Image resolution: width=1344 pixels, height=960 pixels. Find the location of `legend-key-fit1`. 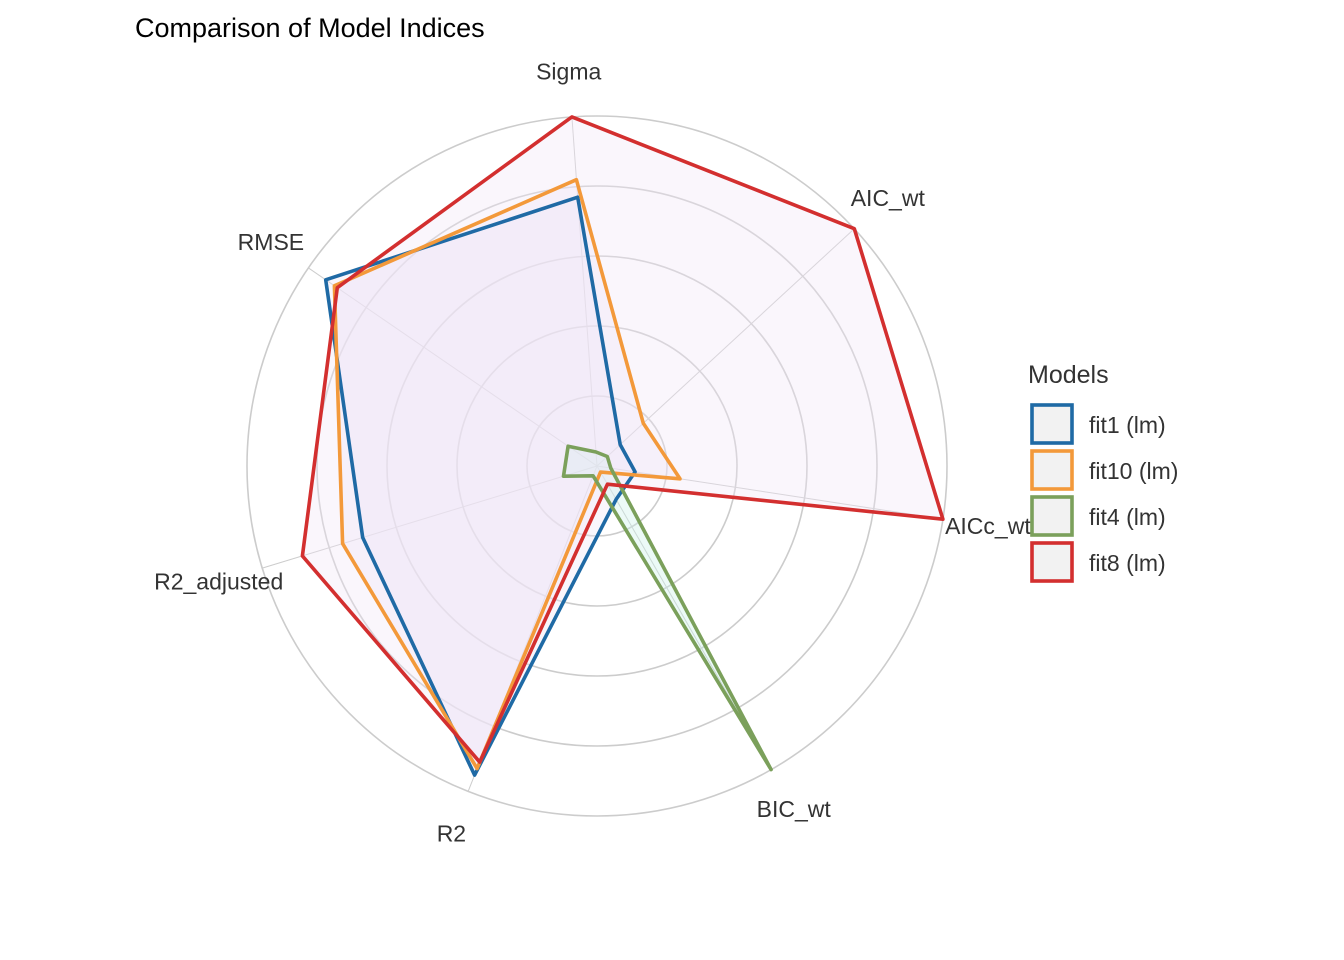

legend-key-fit1 is located at coordinates (1052, 424).